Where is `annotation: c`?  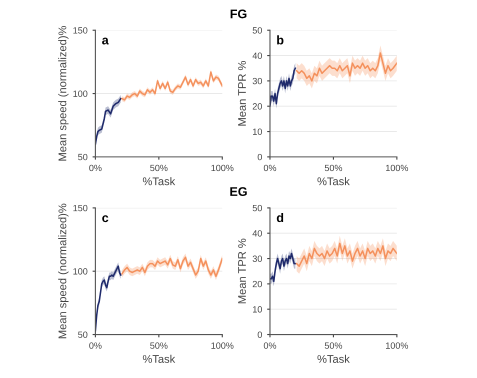 annotation: c is located at coordinates (105, 218).